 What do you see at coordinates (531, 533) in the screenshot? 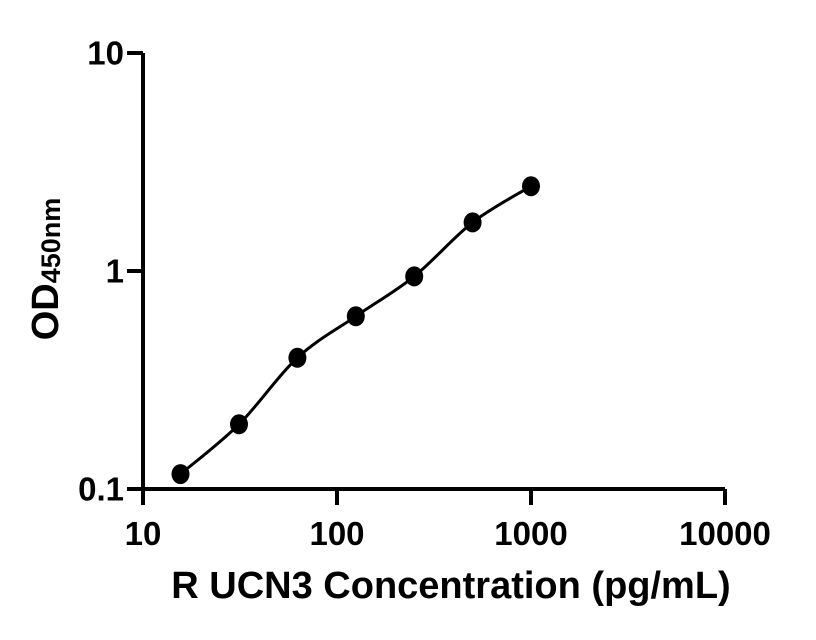
I see `x-tick-label: 1000` at bounding box center [531, 533].